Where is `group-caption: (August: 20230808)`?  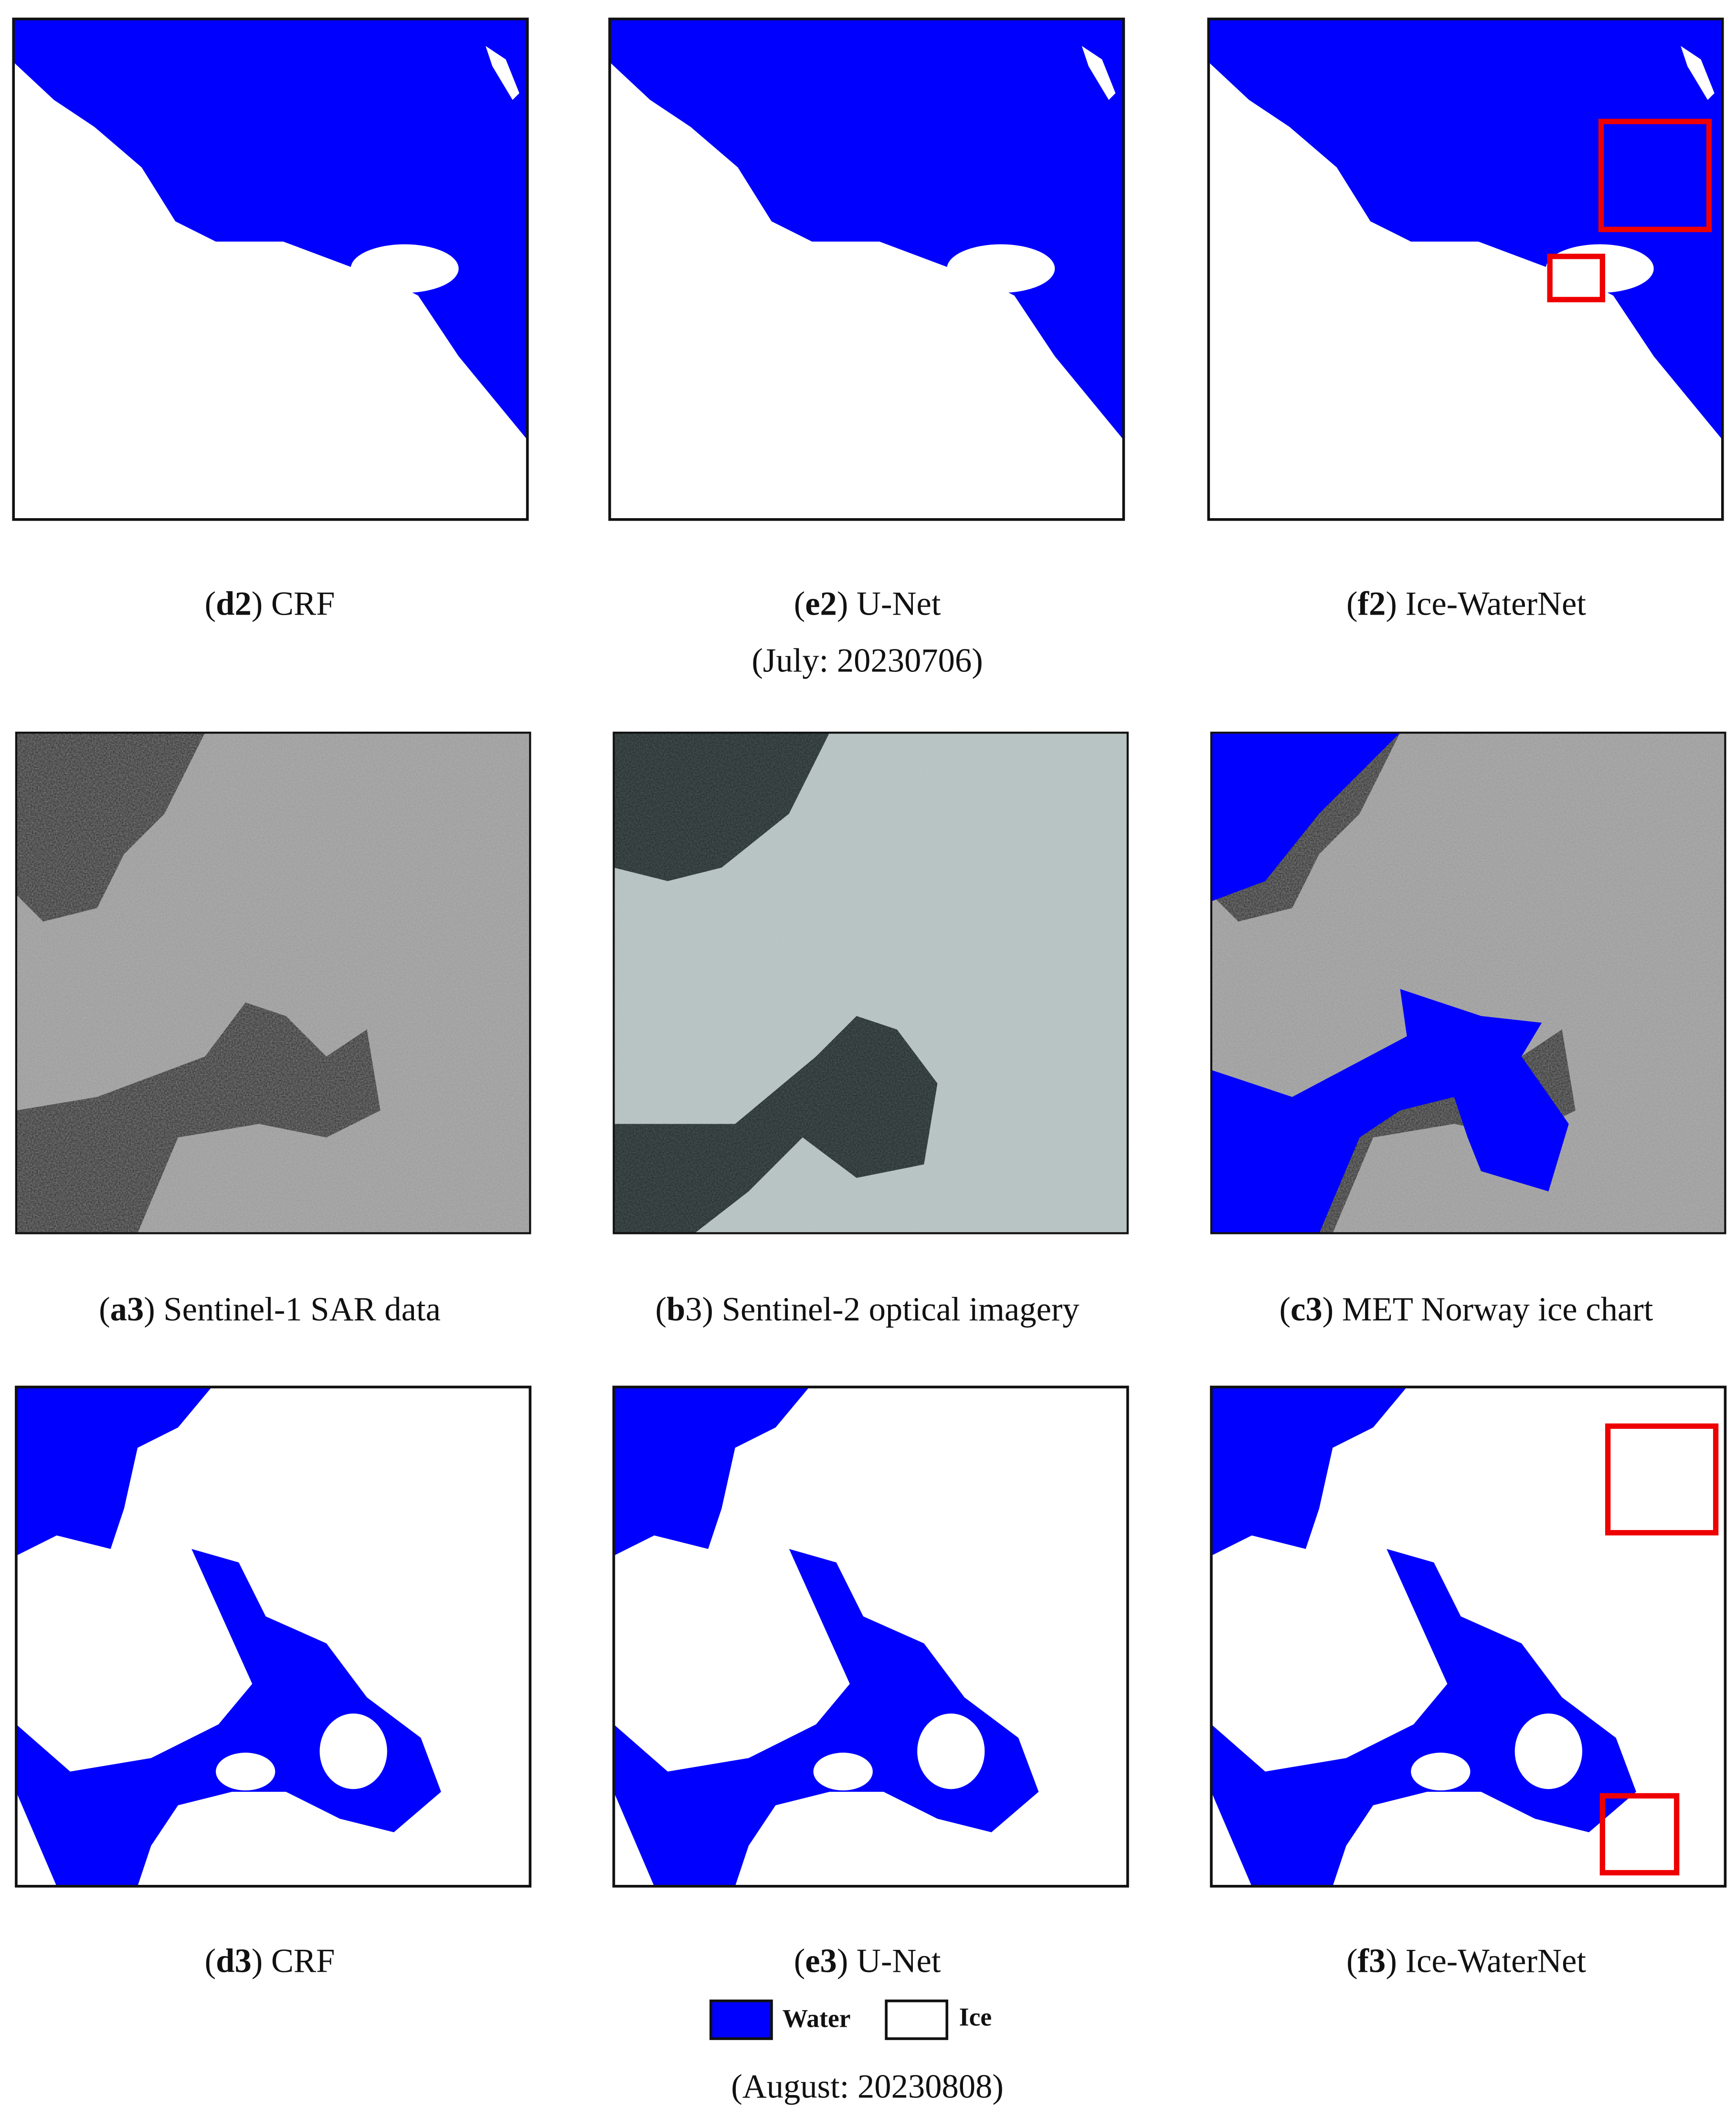 group-caption: (August: 20230808) is located at coordinates (867, 2087).